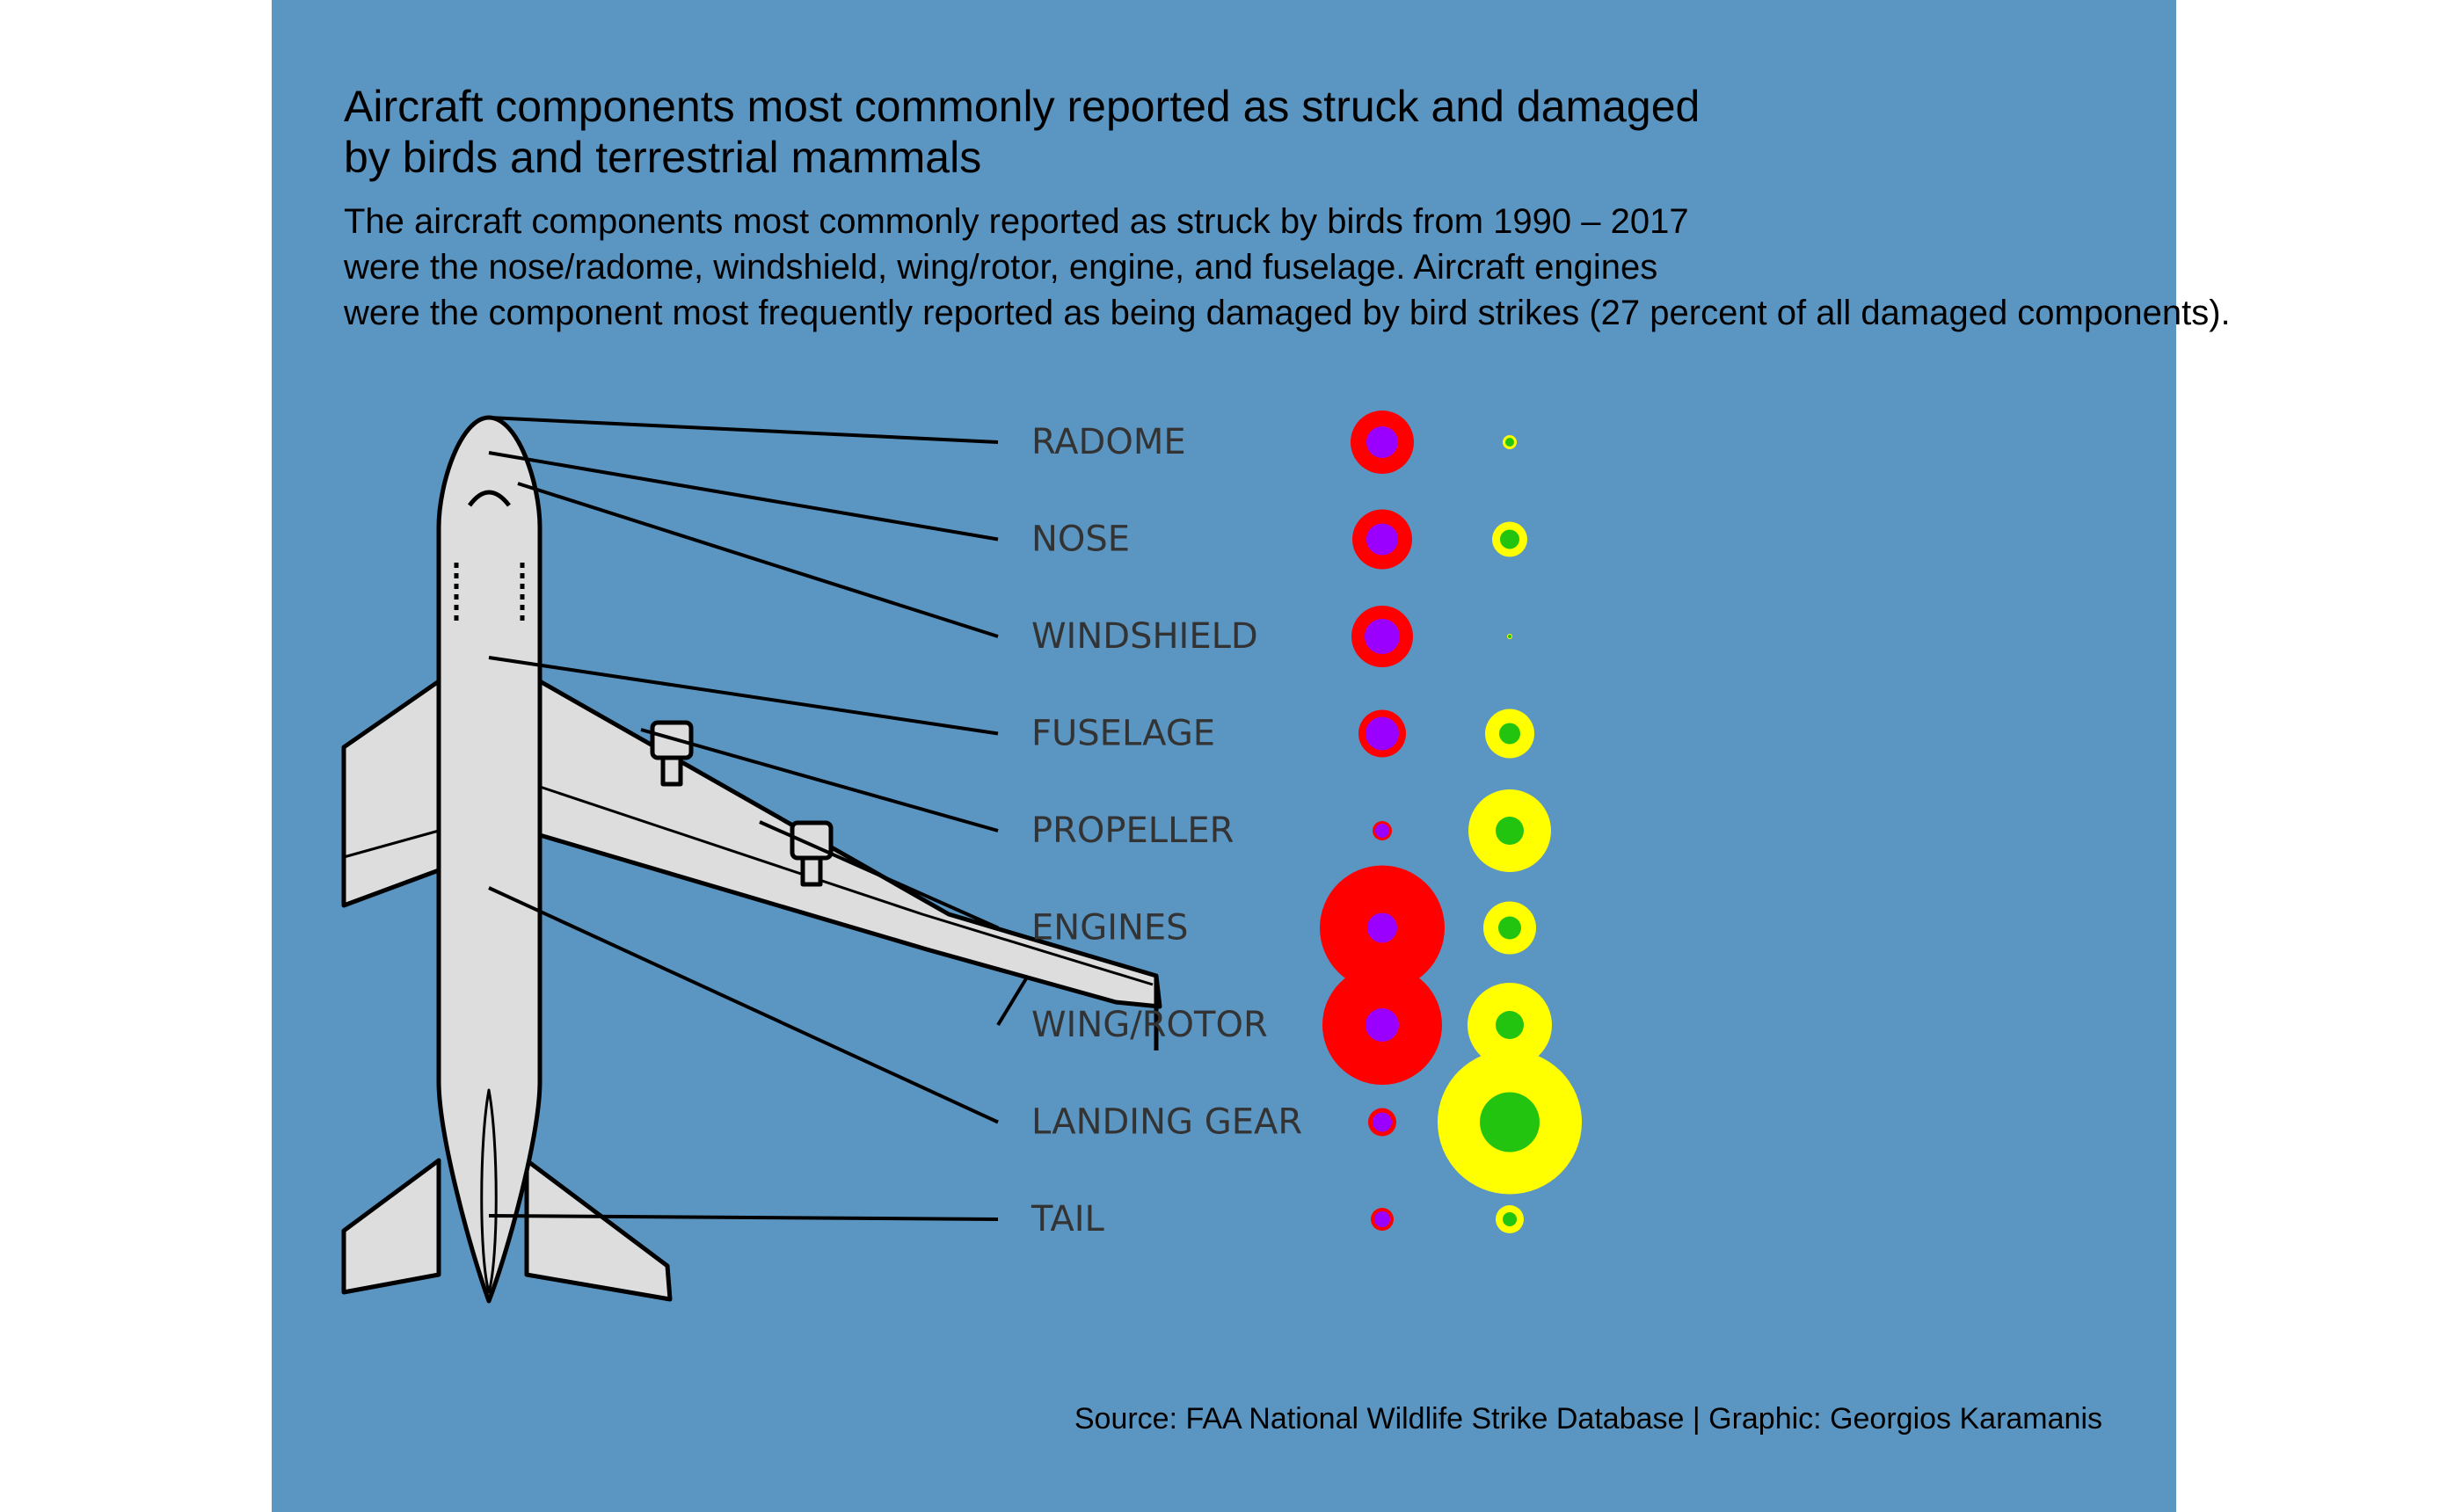 This screenshot has height=1512, width=2447. What do you see at coordinates (1509, 734) in the screenshot?
I see `mammals-damaged-circle-fuselage` at bounding box center [1509, 734].